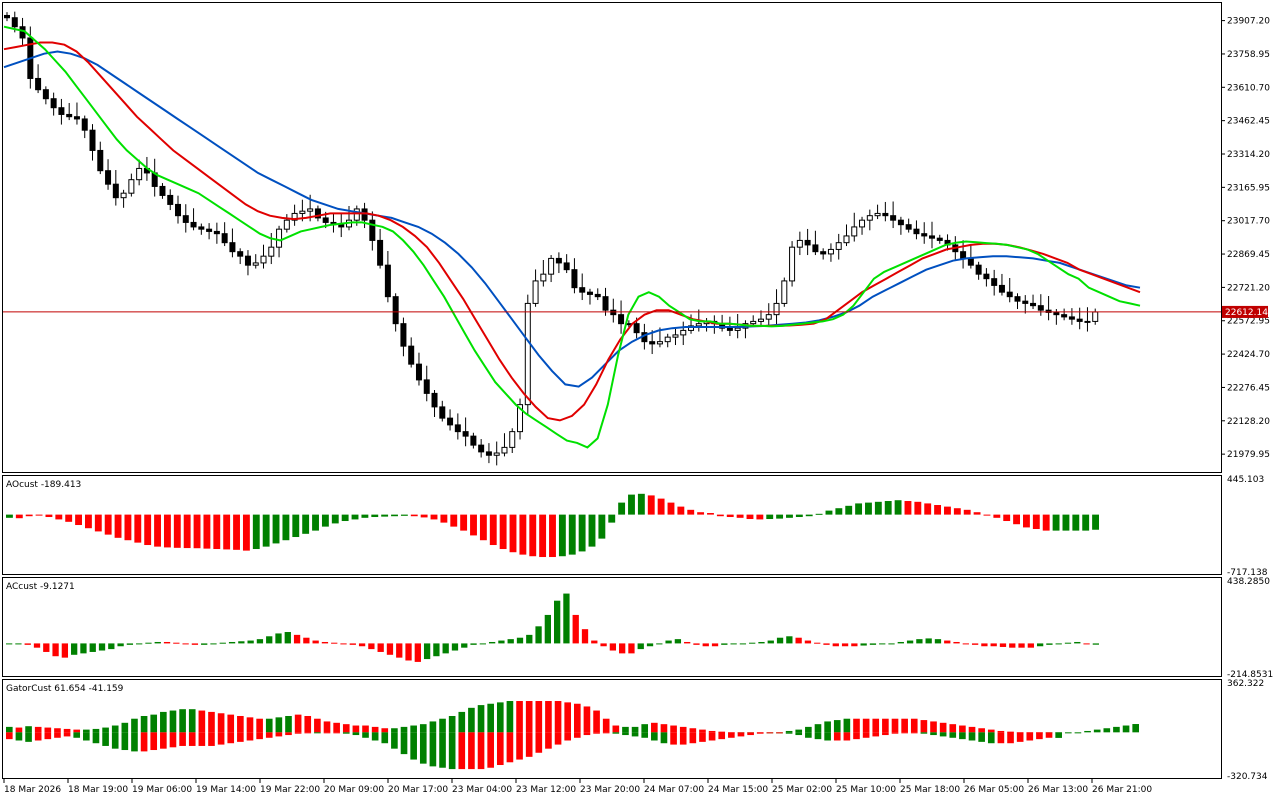  I want to click on ac-plot: 438.2850 -214.8531, so click(639, 628).